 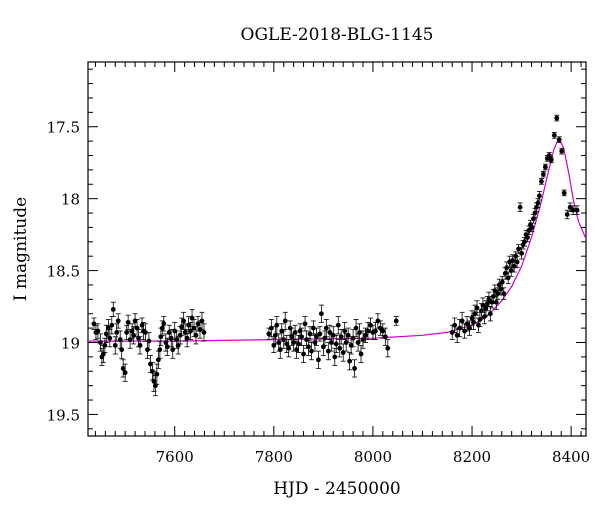 What do you see at coordinates (70, 344) in the screenshot?
I see `y-tick-label: 19` at bounding box center [70, 344].